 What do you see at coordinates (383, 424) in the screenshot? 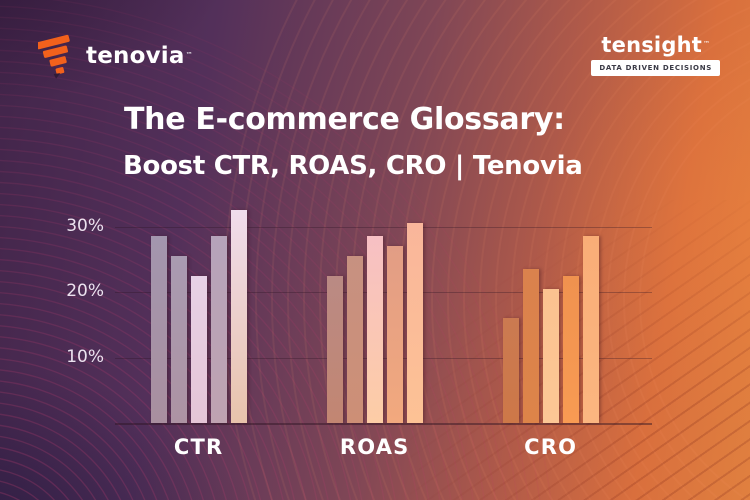
I see `x-axis-baseline` at bounding box center [383, 424].